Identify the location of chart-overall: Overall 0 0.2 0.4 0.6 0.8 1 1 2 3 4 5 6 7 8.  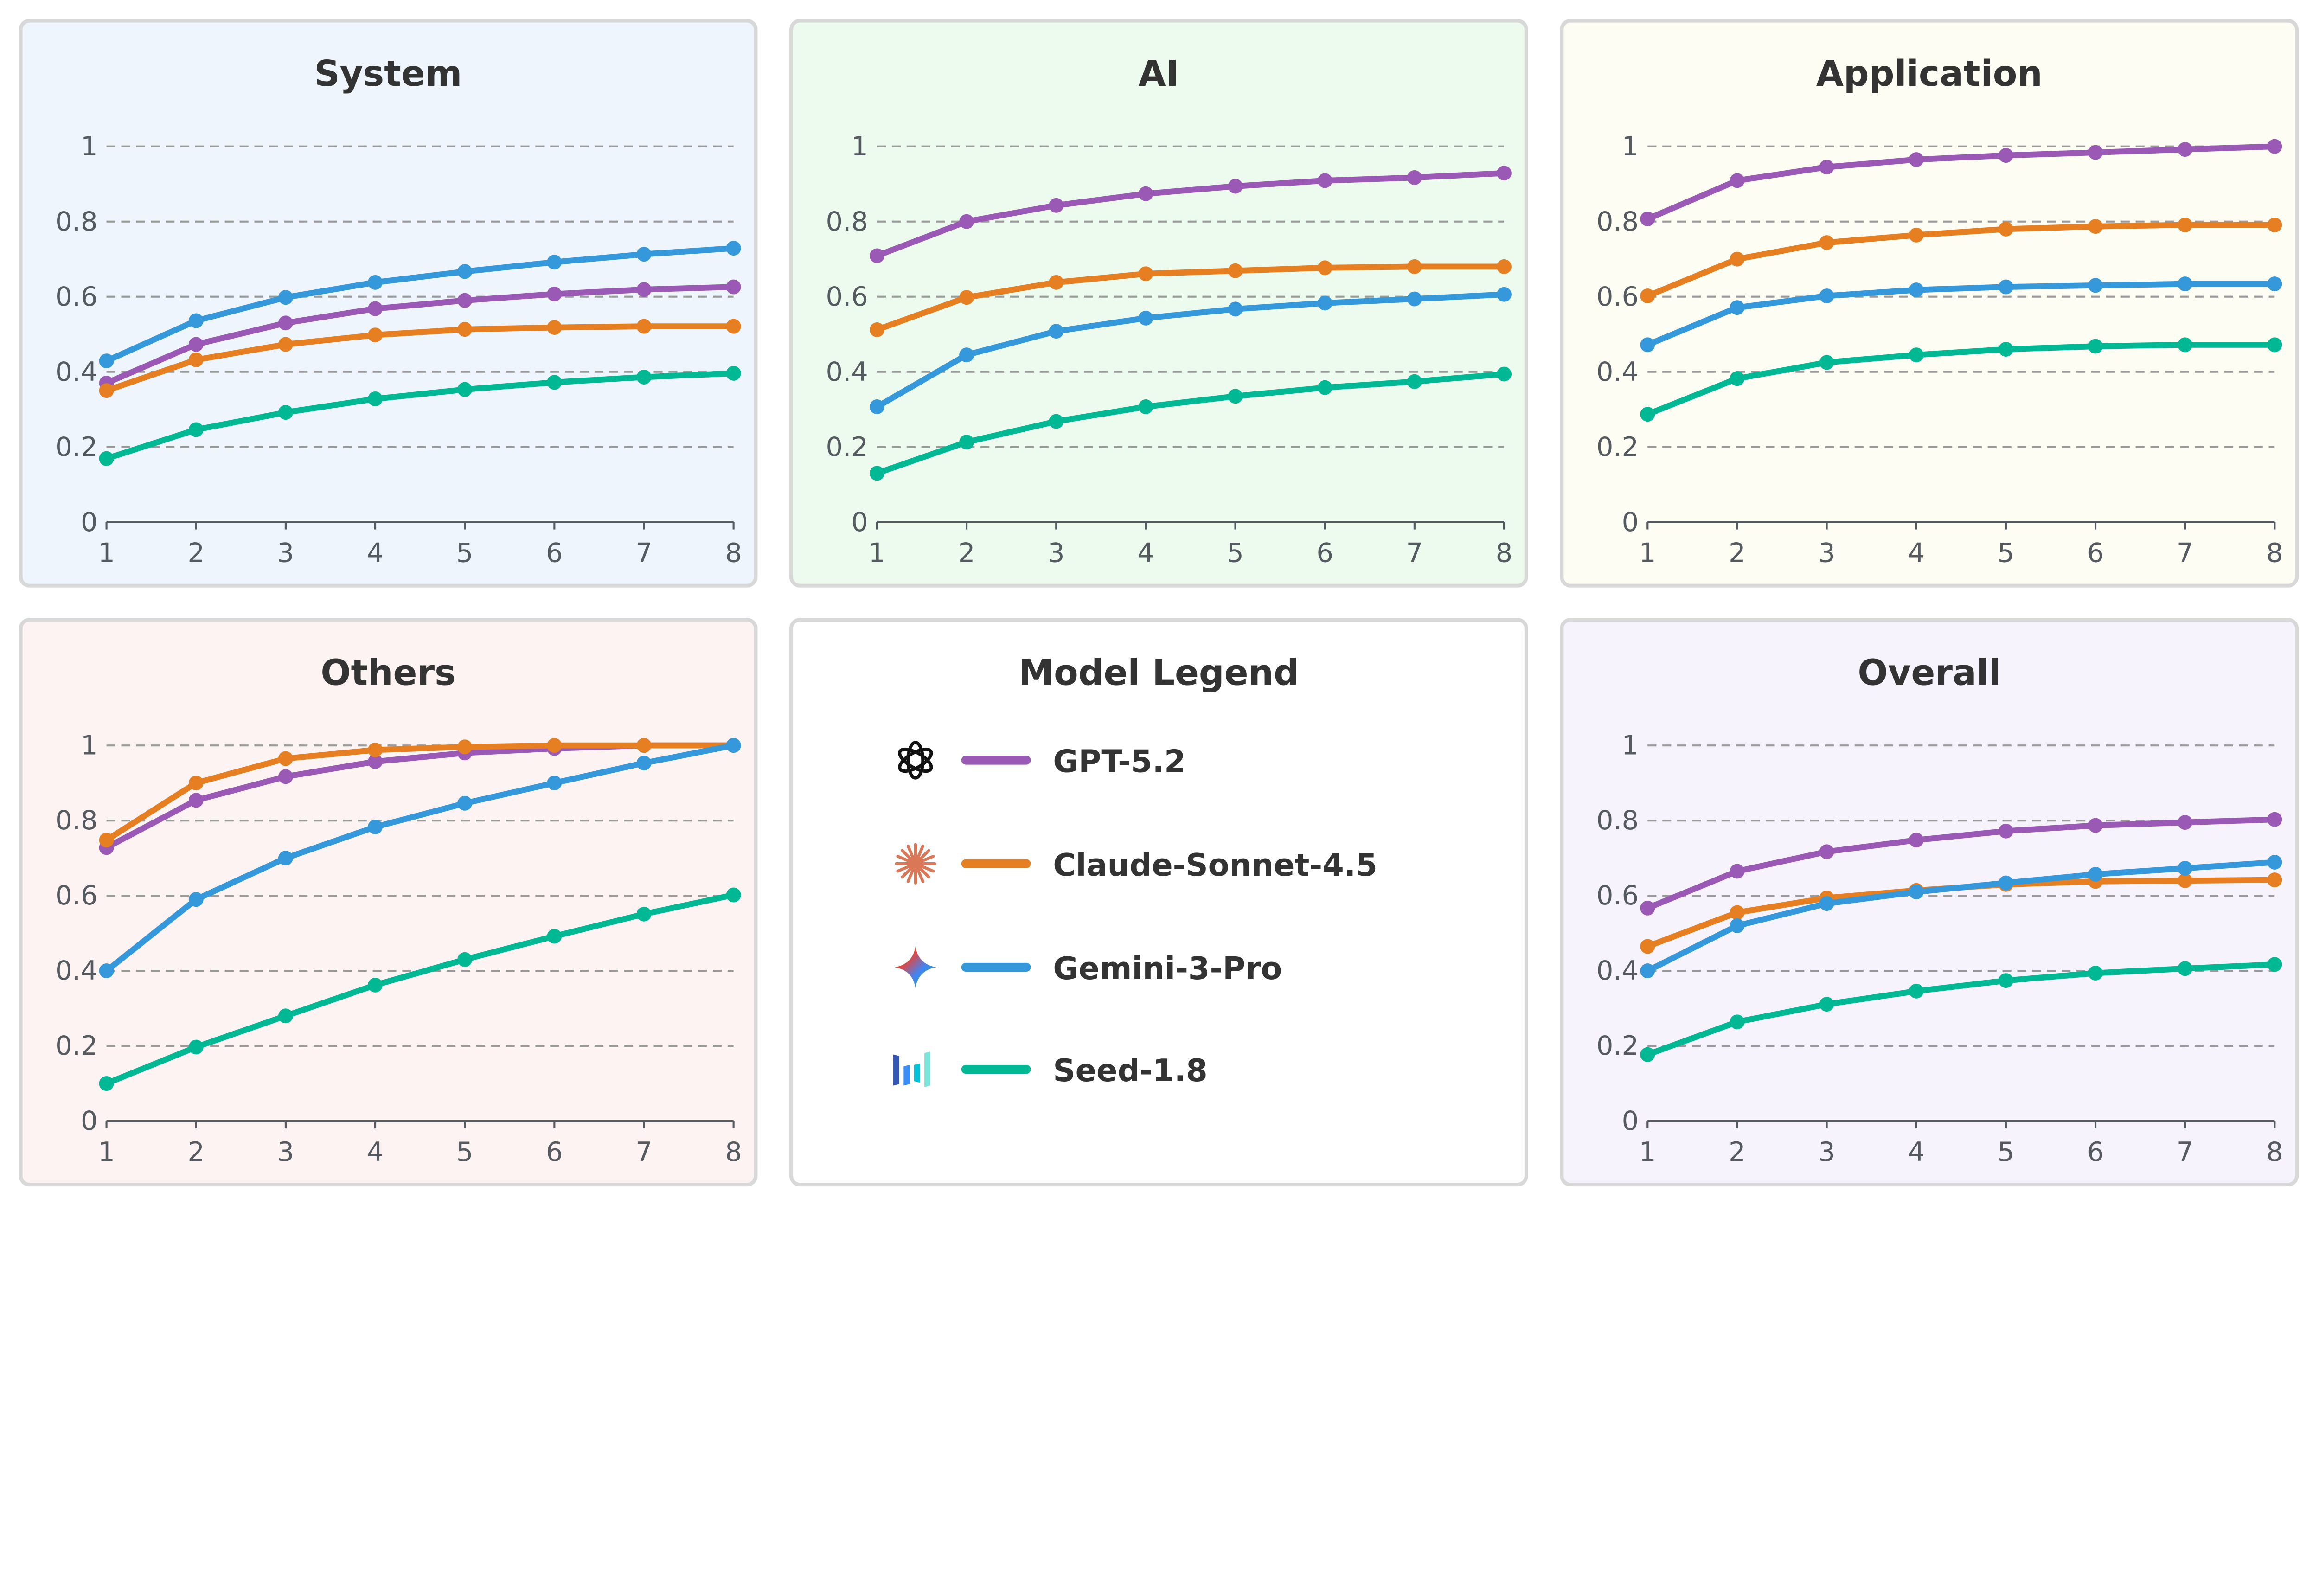
(1929, 902).